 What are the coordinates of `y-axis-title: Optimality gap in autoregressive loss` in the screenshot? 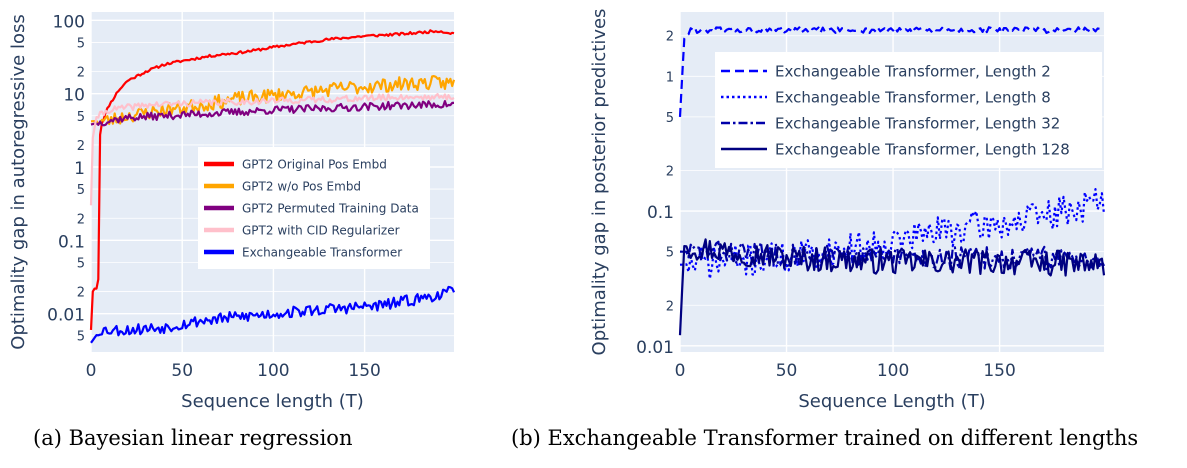 It's located at (18, 181).